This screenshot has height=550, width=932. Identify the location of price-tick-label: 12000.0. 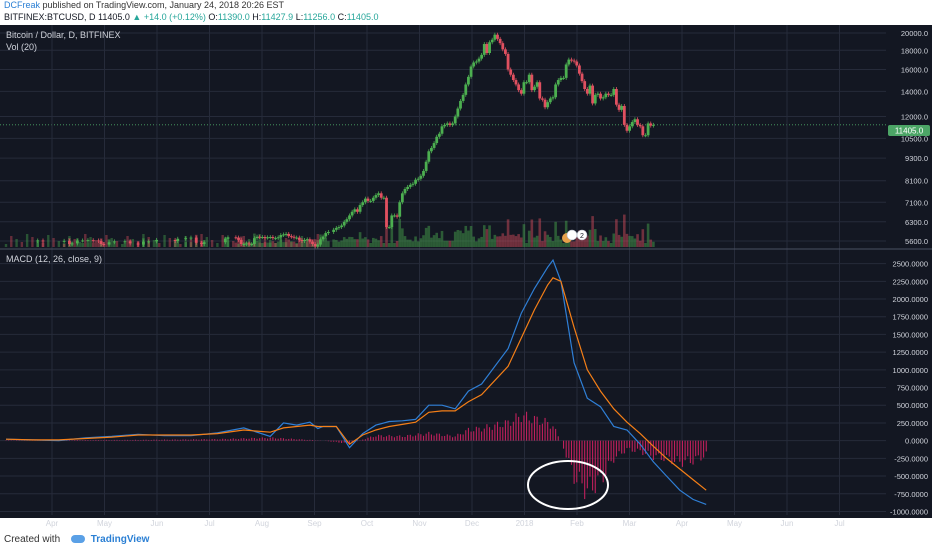
(914, 117).